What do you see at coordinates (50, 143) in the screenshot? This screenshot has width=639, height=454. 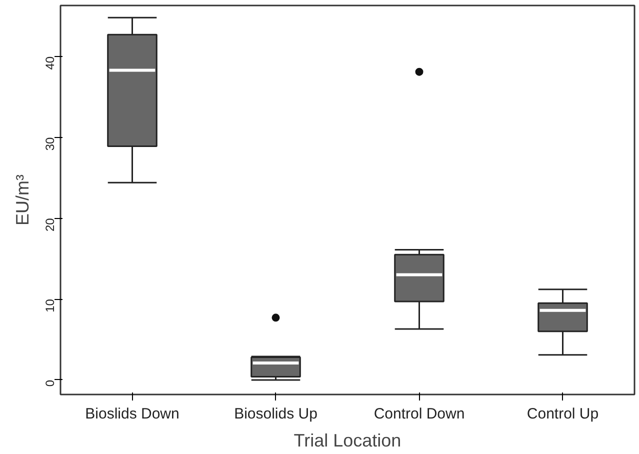 I see `y-tick-label: 30` at bounding box center [50, 143].